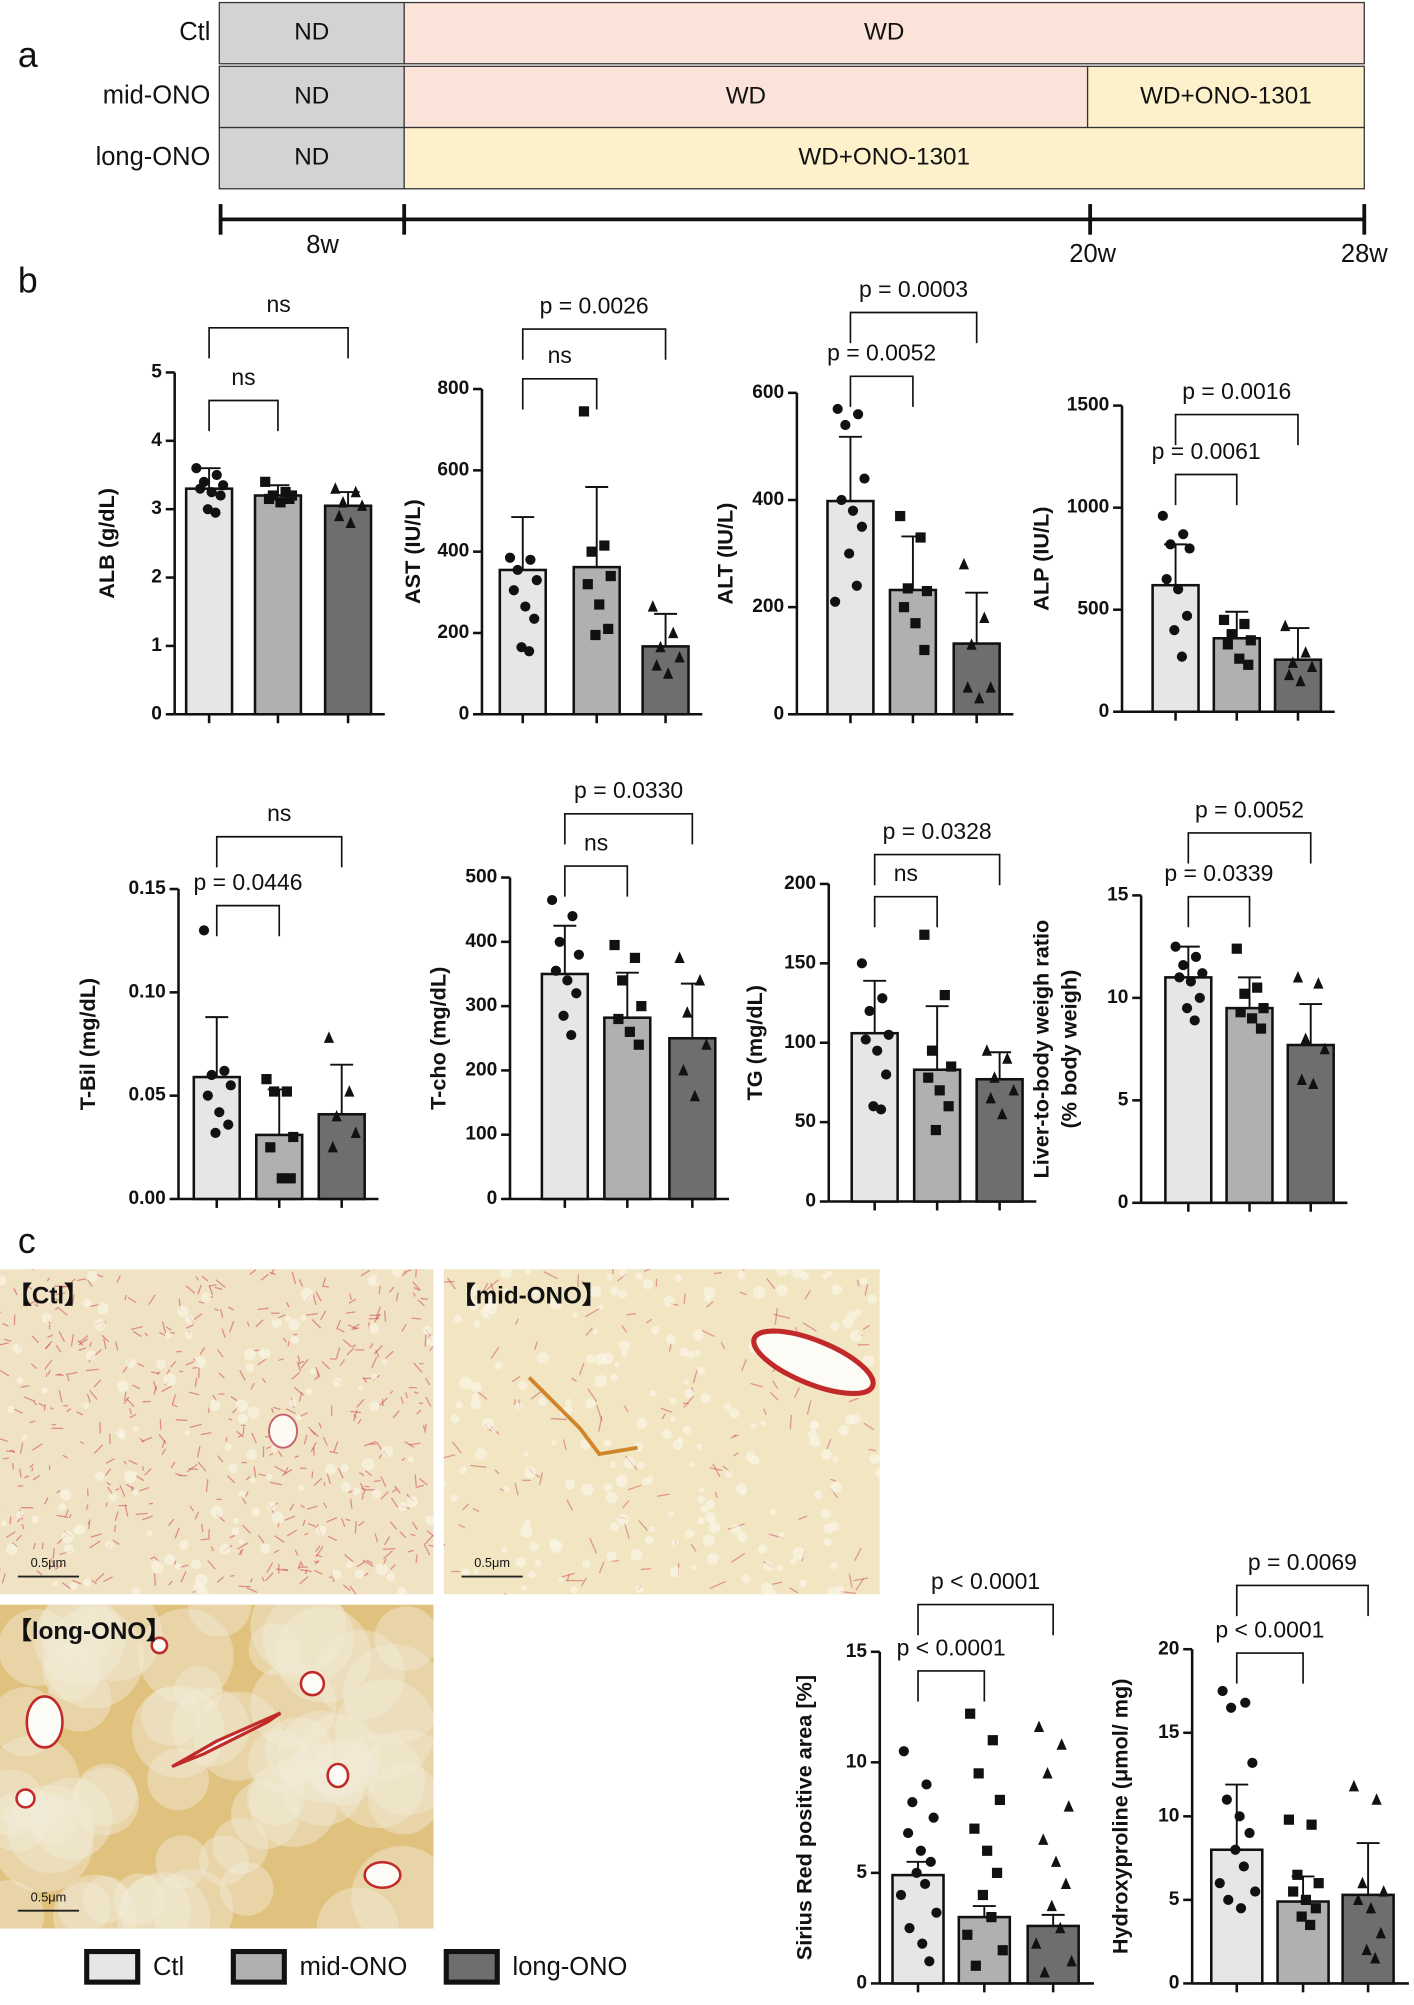 The width and height of the screenshot is (1414, 2005). Describe the element at coordinates (560, 355) in the screenshot. I see `comparison-label: ns` at that location.